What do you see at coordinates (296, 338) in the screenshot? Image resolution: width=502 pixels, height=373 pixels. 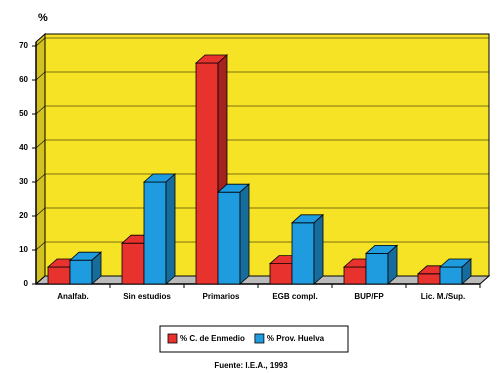 I see `legend-label: % Prov. Huelva` at bounding box center [296, 338].